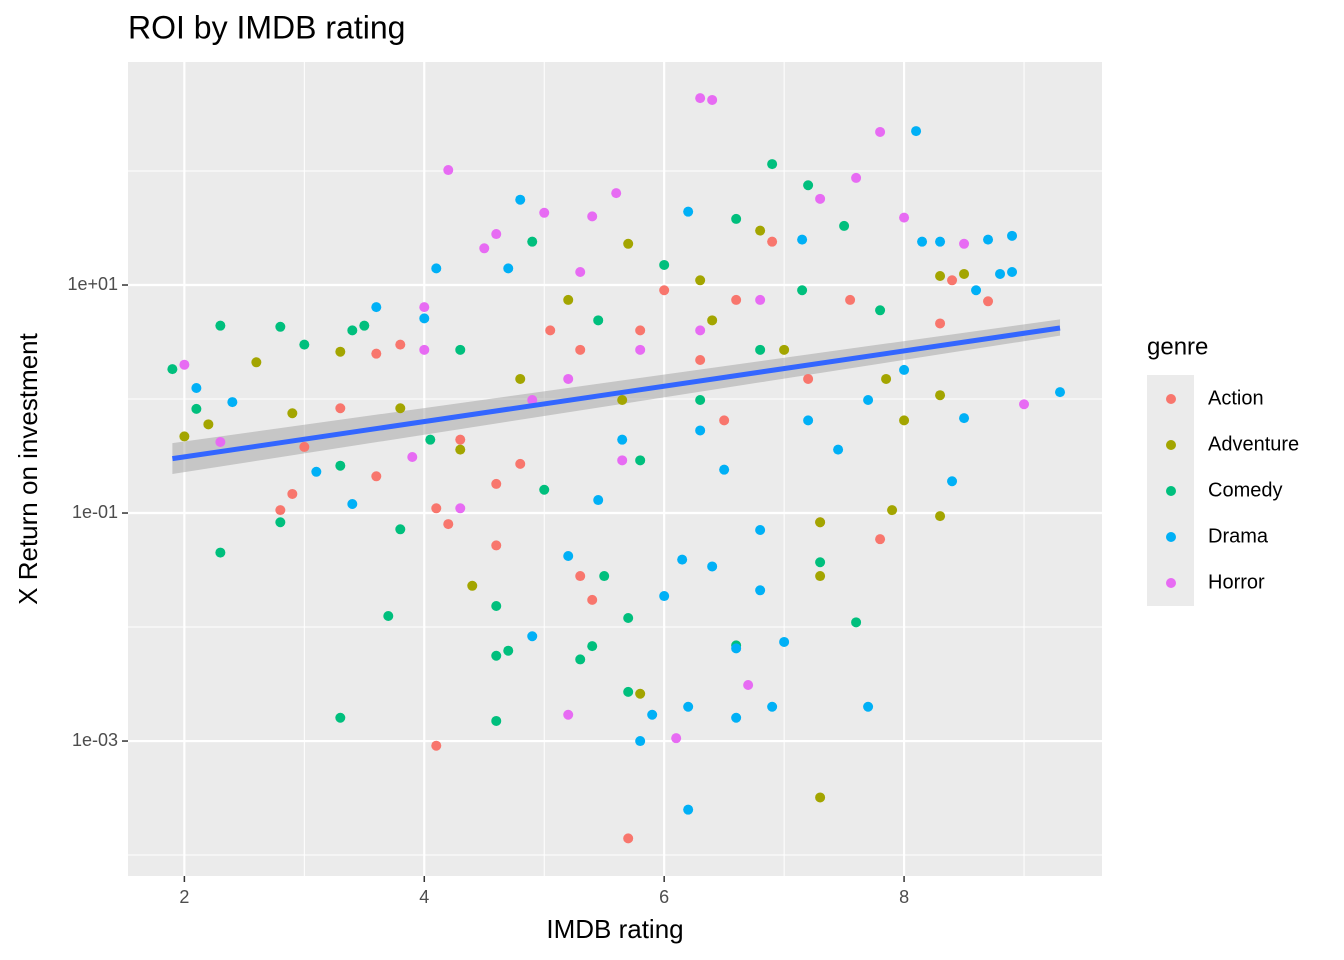 Image resolution: width=1344 pixels, height=960 pixels. Describe the element at coordinates (95, 740) in the screenshot. I see `y-tick-label: 1e-03` at that location.